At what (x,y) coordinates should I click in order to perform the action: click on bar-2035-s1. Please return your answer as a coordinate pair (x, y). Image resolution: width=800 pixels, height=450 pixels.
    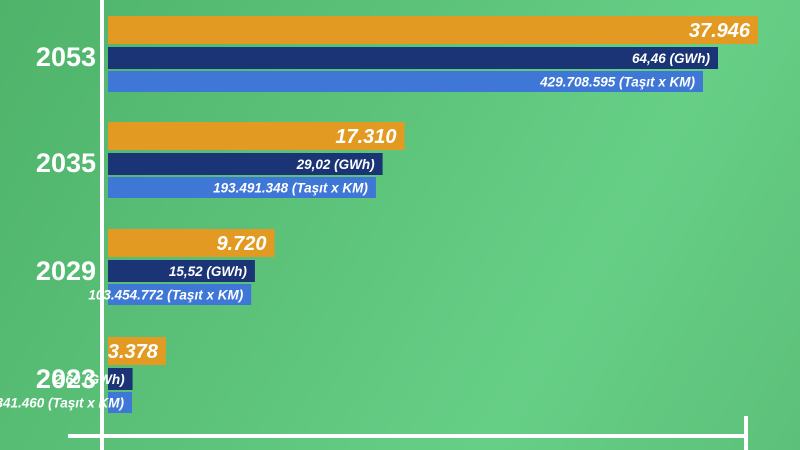
    Looking at the image, I should click on (256, 136).